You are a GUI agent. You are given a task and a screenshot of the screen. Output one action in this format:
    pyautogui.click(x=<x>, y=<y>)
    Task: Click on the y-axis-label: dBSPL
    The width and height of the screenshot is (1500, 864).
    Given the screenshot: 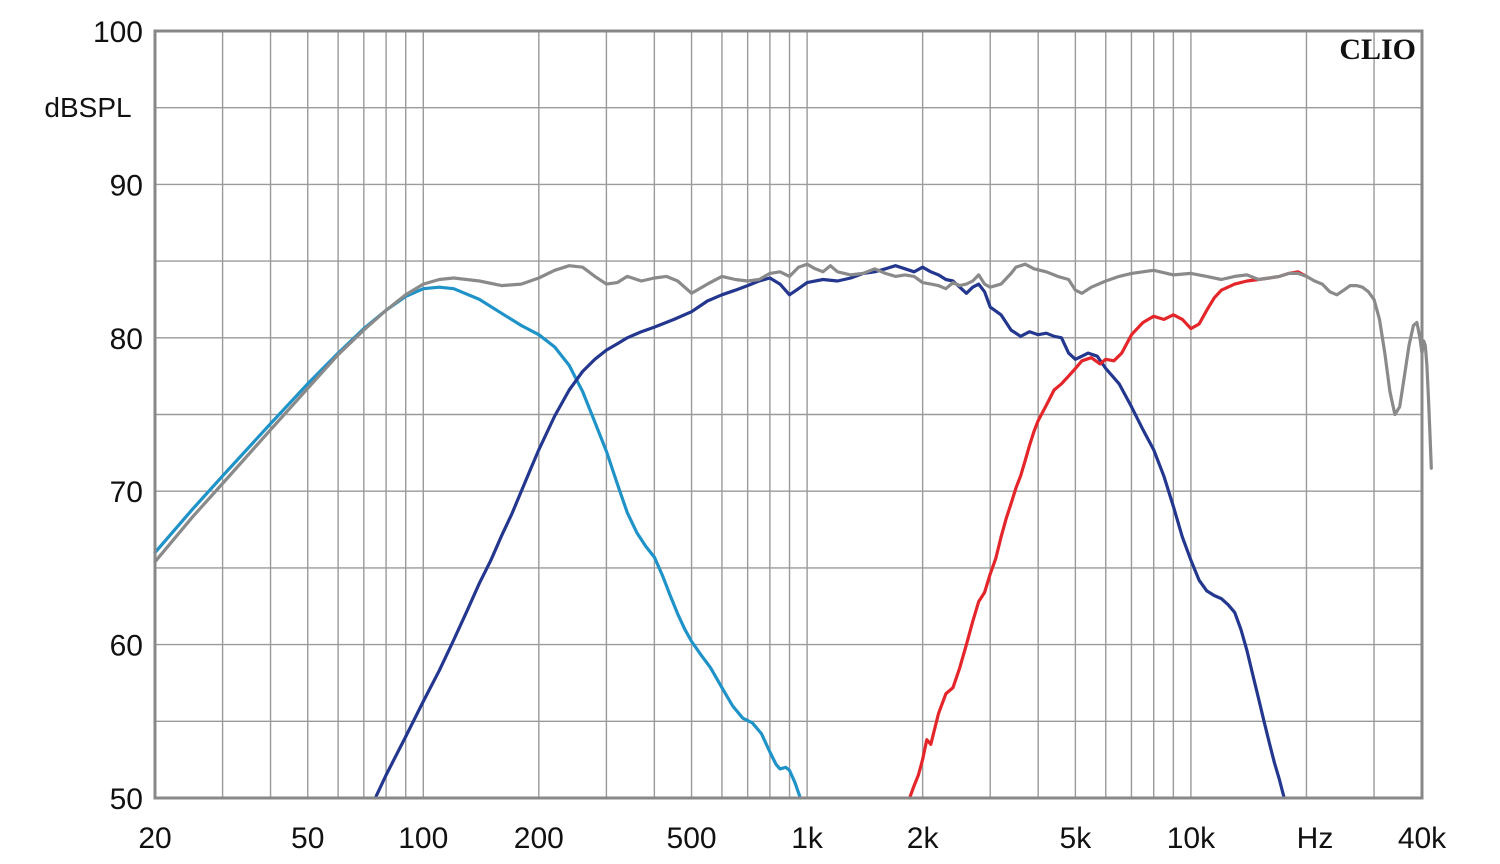 What is the action you would take?
    pyautogui.click(x=87, y=107)
    